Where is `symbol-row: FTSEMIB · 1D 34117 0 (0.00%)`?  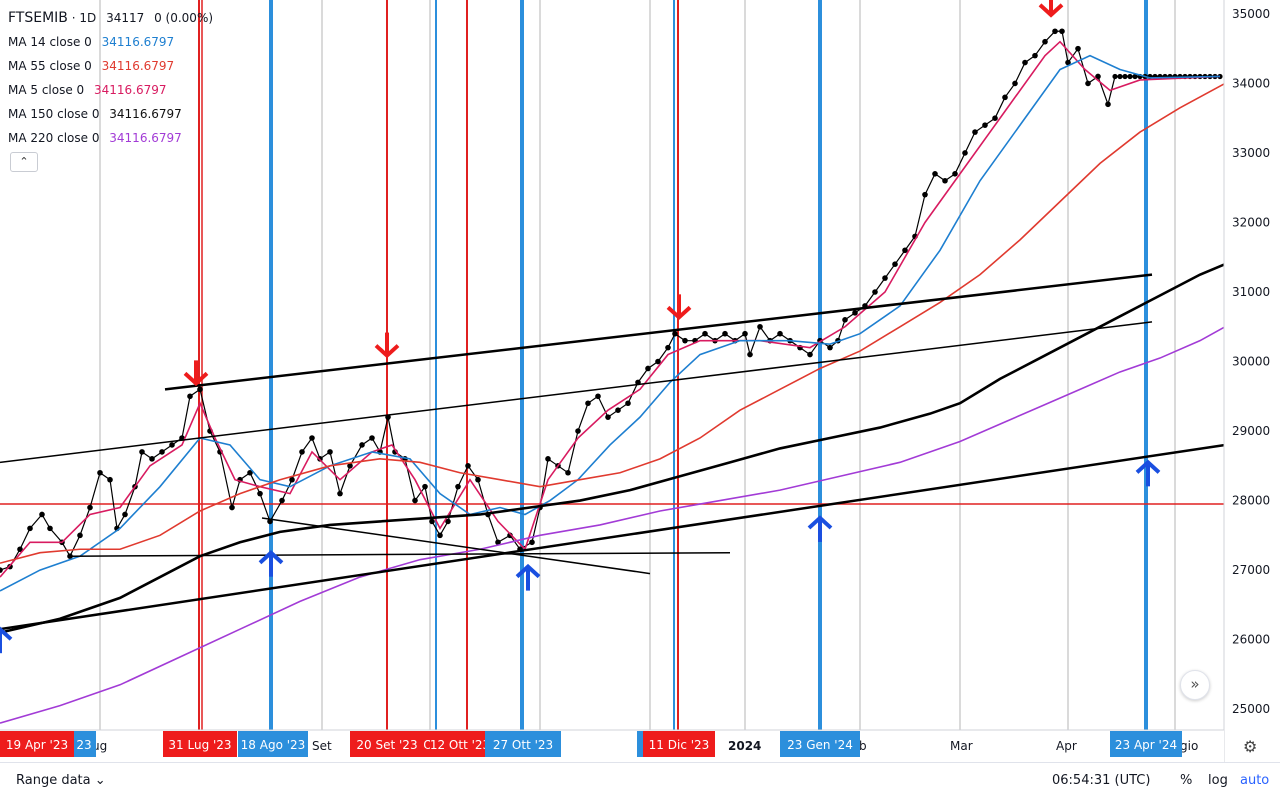
symbol-row: FTSEMIB · 1D 34117 0 (0.00%) is located at coordinates (111, 18).